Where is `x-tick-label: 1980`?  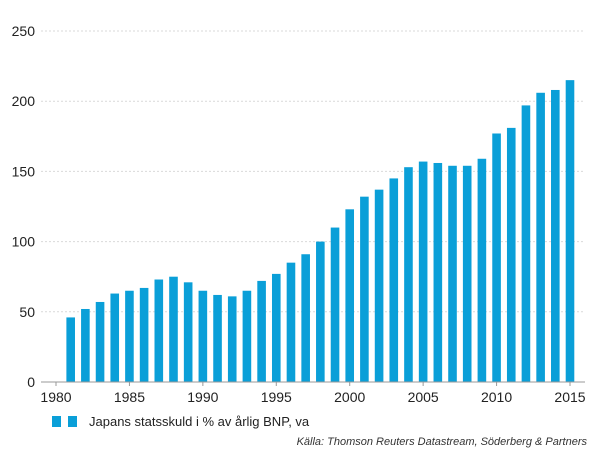
x-tick-label: 1980 is located at coordinates (55, 397).